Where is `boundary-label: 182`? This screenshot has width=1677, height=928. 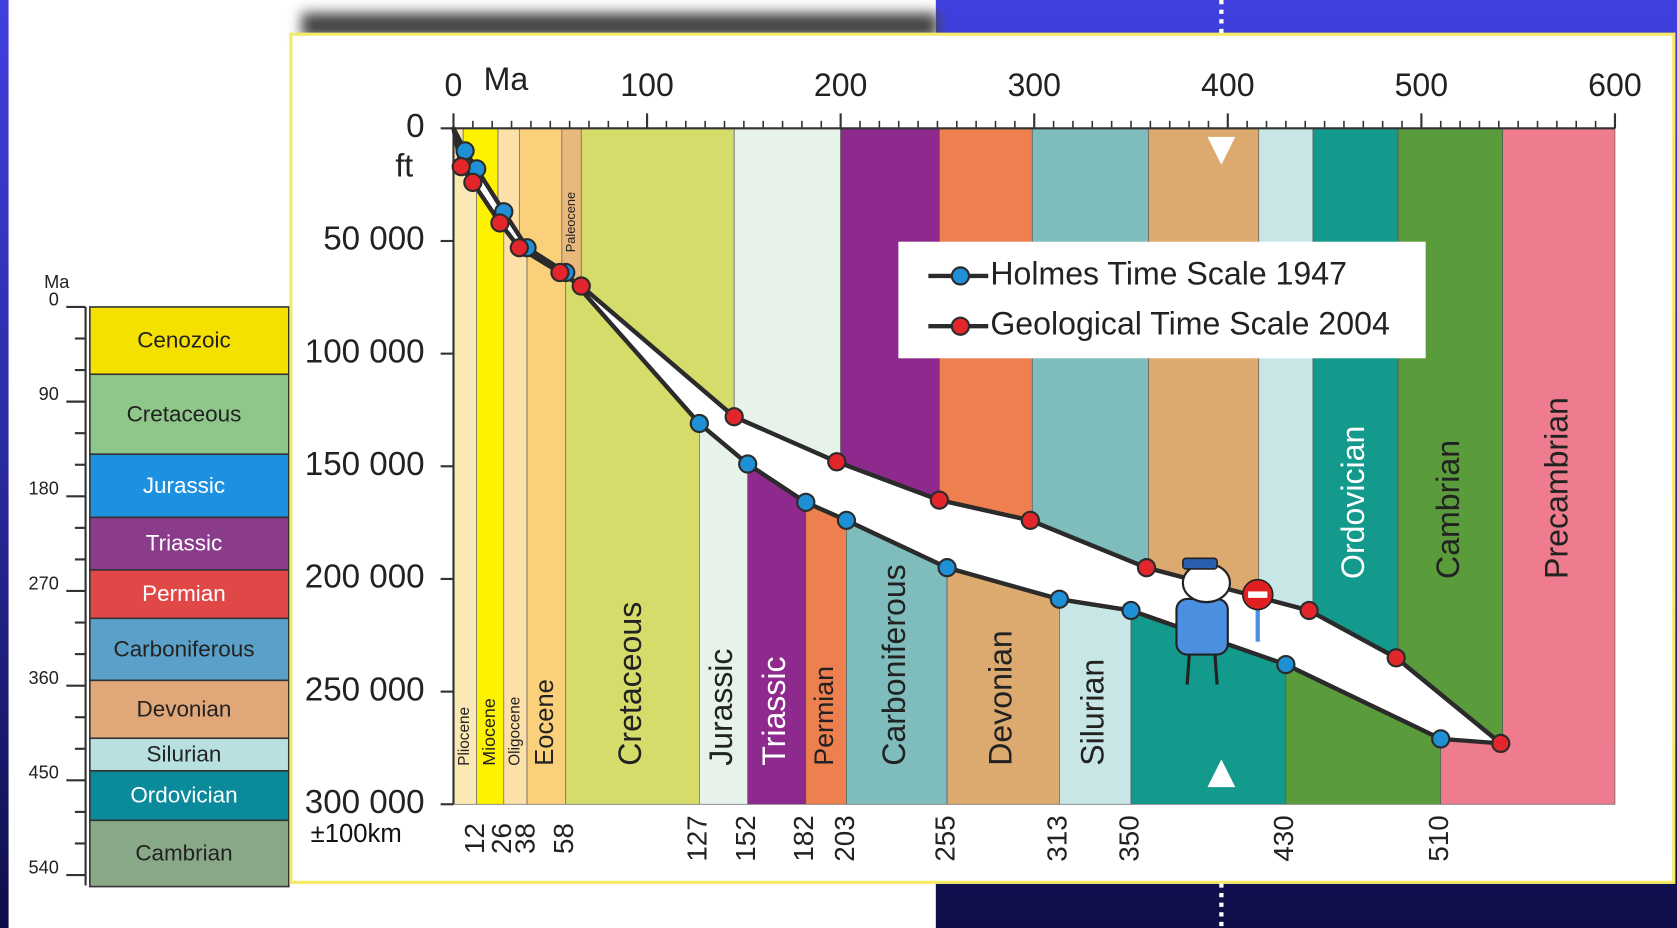
boundary-label: 182 is located at coordinates (803, 838).